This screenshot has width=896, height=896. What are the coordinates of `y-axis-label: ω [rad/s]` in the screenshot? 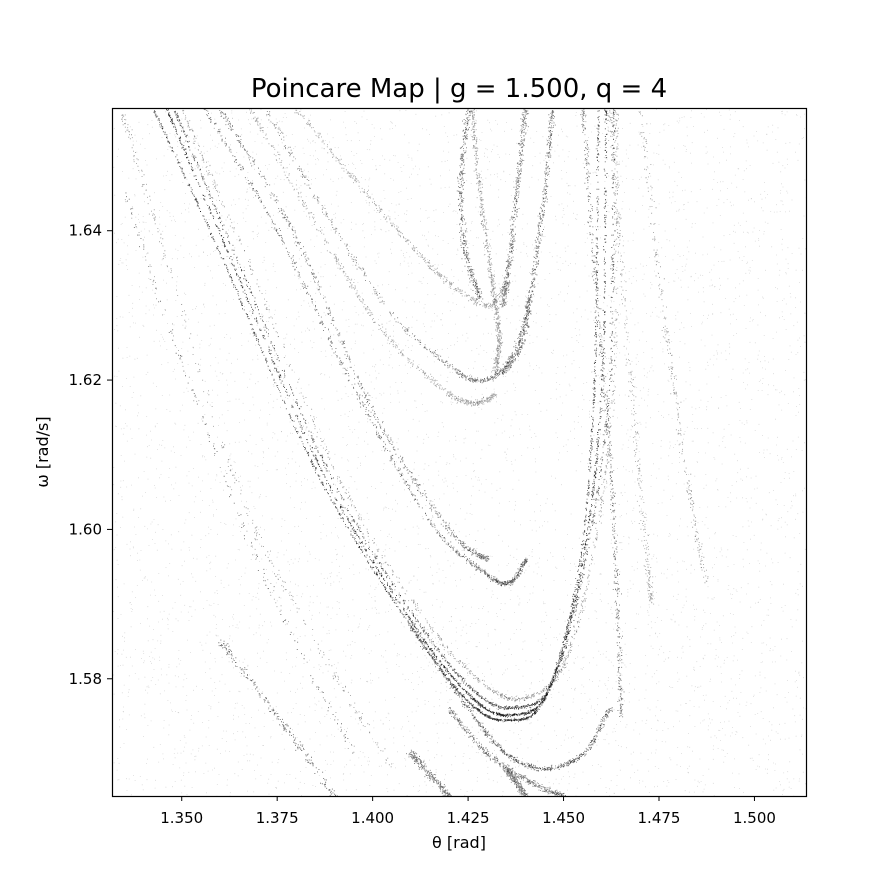 It's located at (42, 451).